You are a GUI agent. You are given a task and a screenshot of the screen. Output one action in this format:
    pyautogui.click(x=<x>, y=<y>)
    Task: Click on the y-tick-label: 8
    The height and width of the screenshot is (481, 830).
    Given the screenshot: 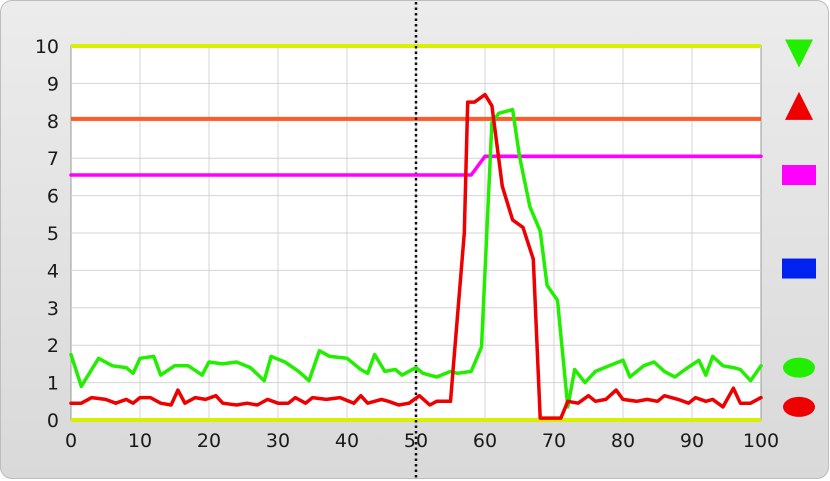 What is the action you would take?
    pyautogui.click(x=53, y=122)
    